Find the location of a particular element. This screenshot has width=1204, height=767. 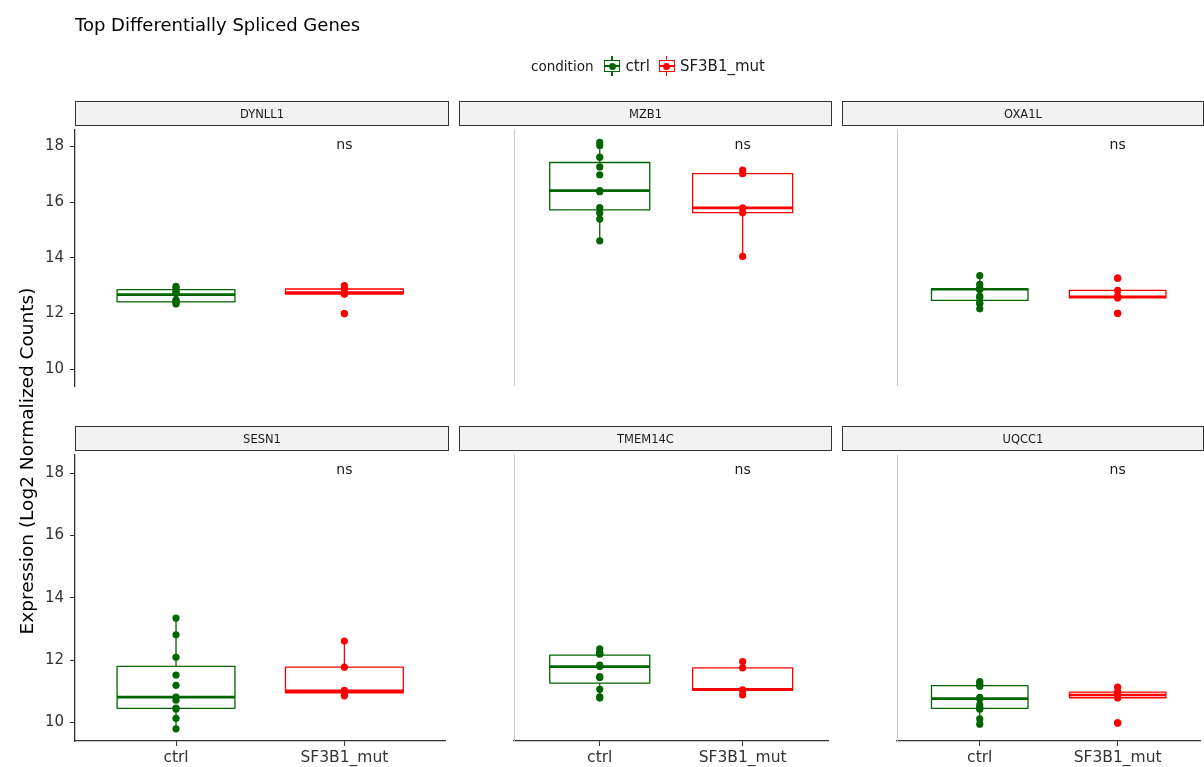

chart-subtitle: UQCC1 is located at coordinates (1023, 438).